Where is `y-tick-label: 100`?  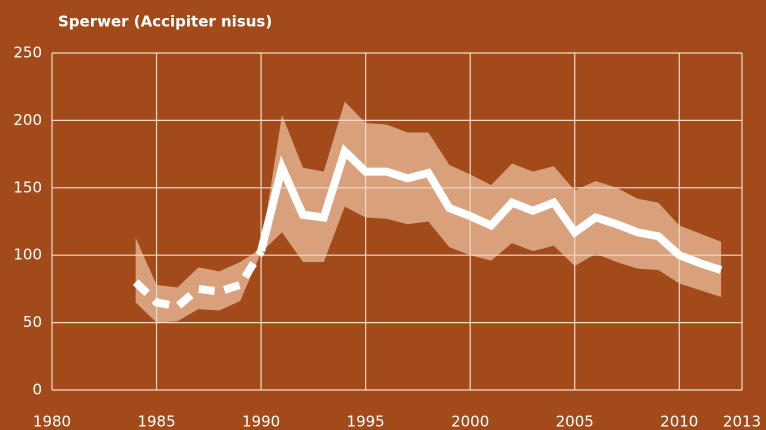 y-tick-label: 100 is located at coordinates (27, 255).